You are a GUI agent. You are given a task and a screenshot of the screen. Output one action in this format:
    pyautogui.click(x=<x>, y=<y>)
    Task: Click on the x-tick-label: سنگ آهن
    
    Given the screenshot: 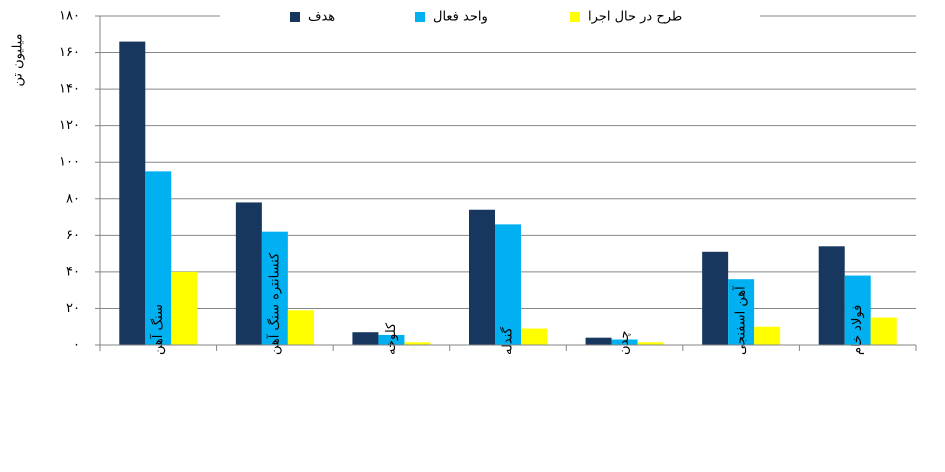 What is the action you would take?
    pyautogui.click(x=157, y=329)
    